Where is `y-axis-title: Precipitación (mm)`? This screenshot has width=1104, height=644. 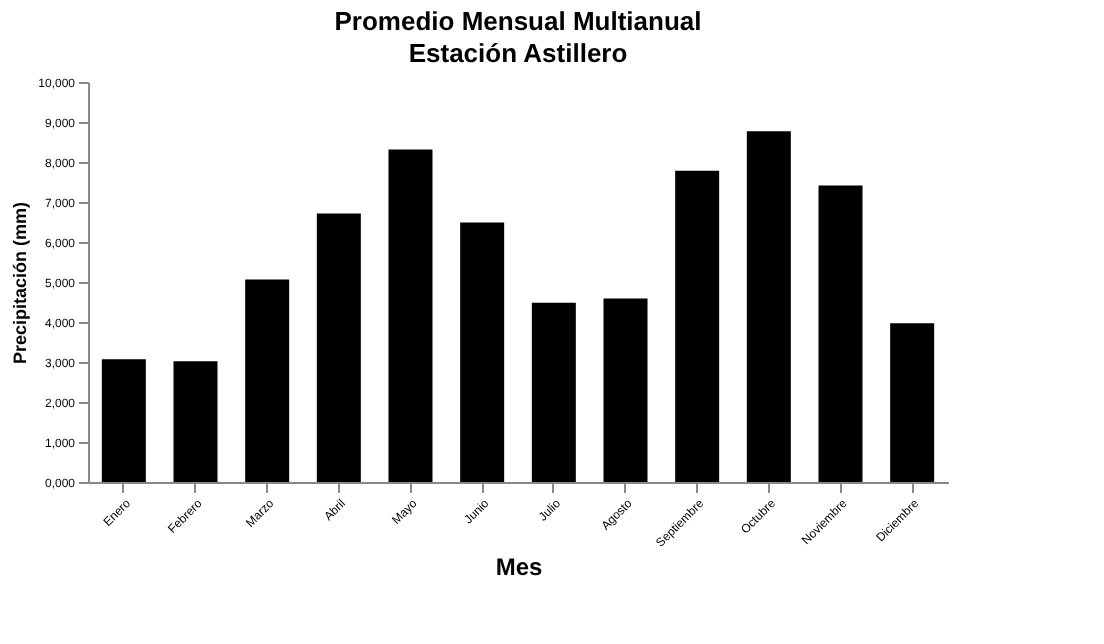
y-axis-title: Precipitación (mm) is located at coordinates (20, 283).